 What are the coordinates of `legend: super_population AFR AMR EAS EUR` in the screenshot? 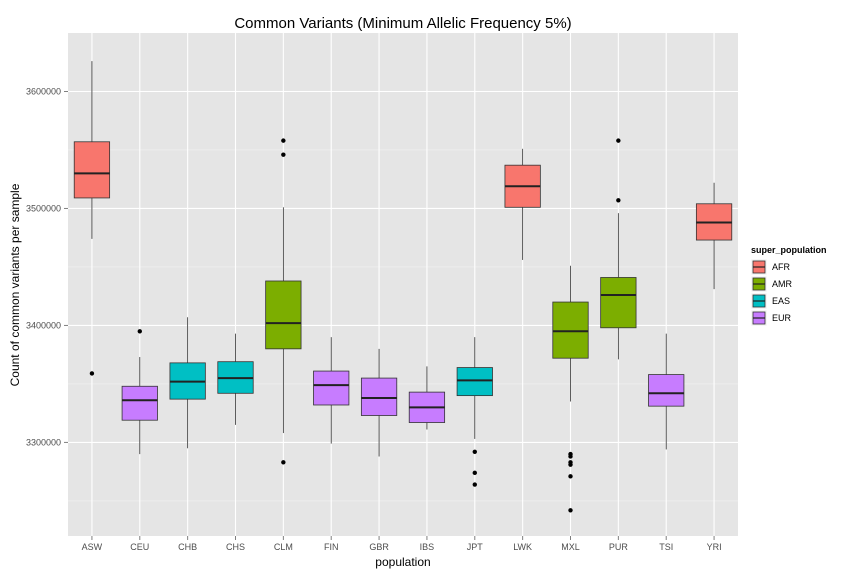 It's located at (788, 286).